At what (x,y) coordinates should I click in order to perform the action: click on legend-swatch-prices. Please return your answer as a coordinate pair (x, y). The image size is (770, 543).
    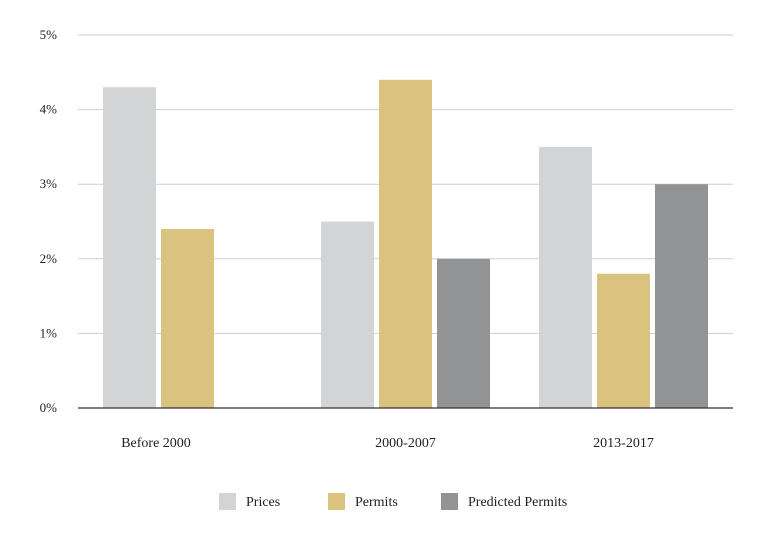
    Looking at the image, I should click on (227, 501).